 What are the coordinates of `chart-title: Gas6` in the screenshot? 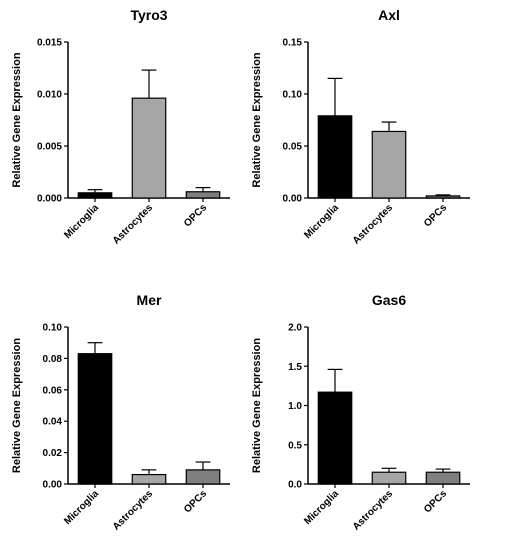 It's located at (389, 300).